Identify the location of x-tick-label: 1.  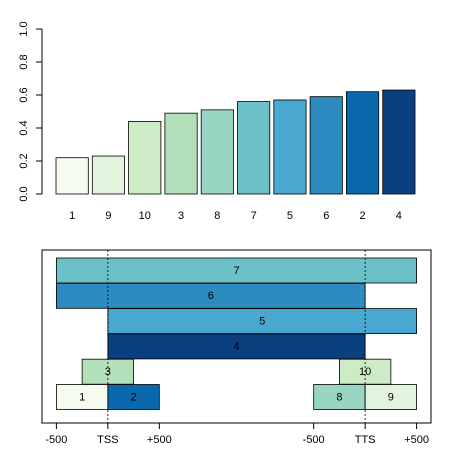
(72, 216).